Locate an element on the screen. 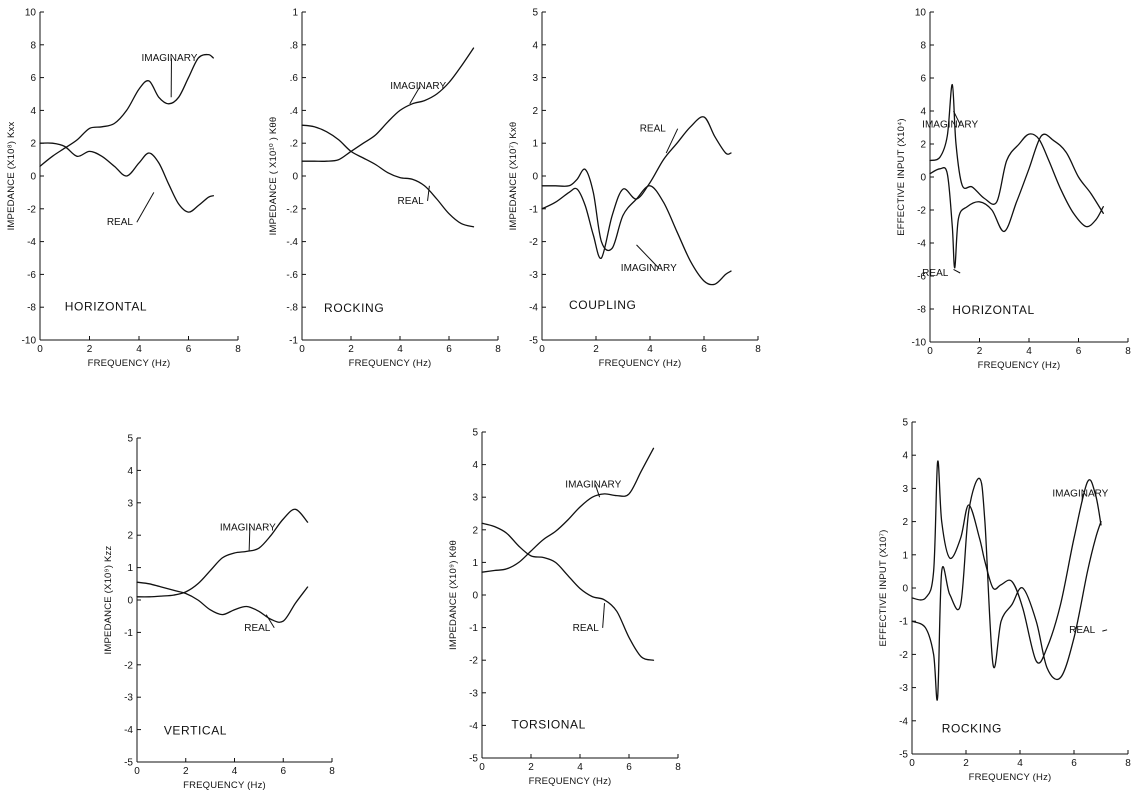 The height and width of the screenshot is (796, 1142). y-tick-label: -.8 is located at coordinates (292, 308).